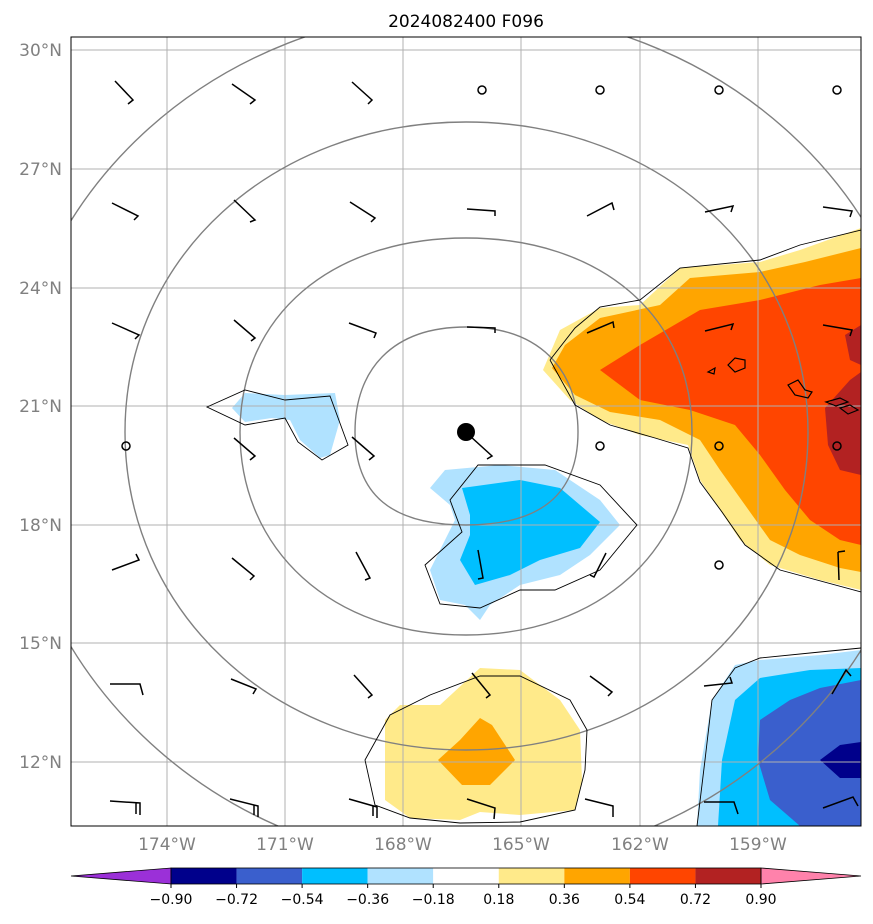  I want to click on lon-label: 168°W, so click(403, 845).